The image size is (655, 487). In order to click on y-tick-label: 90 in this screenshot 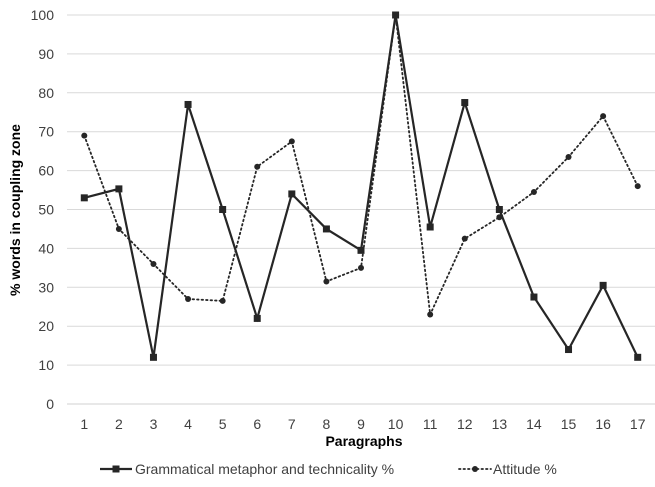, I will do `click(46, 54)`.